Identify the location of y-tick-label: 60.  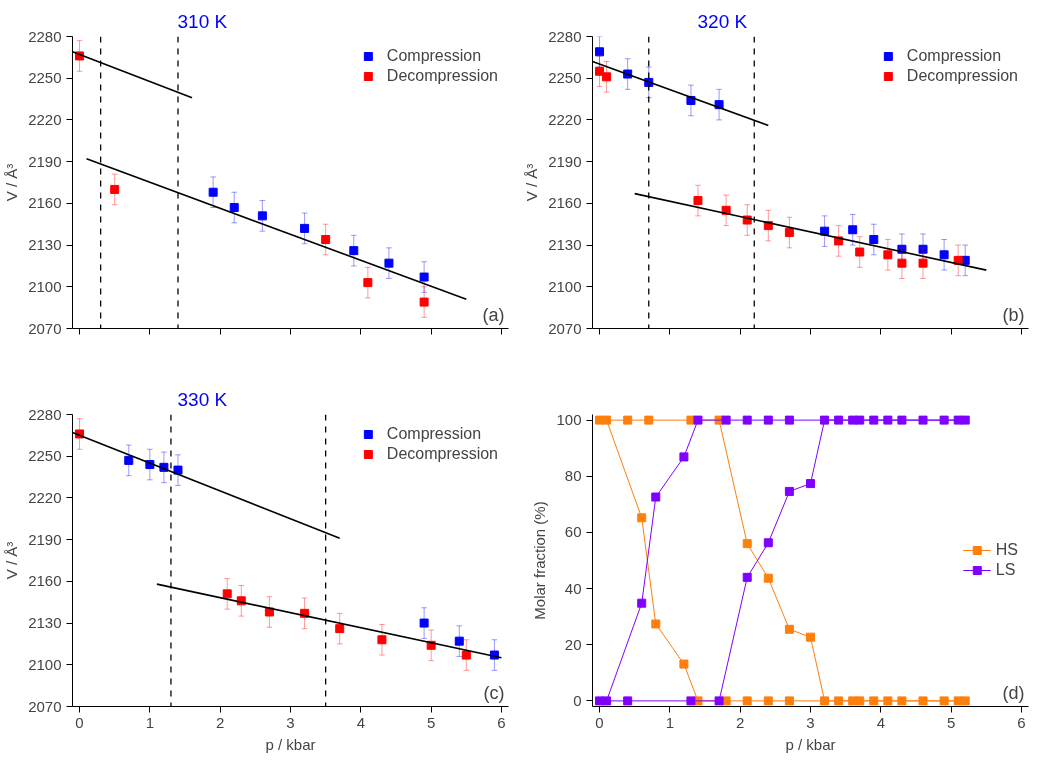
(573, 532).